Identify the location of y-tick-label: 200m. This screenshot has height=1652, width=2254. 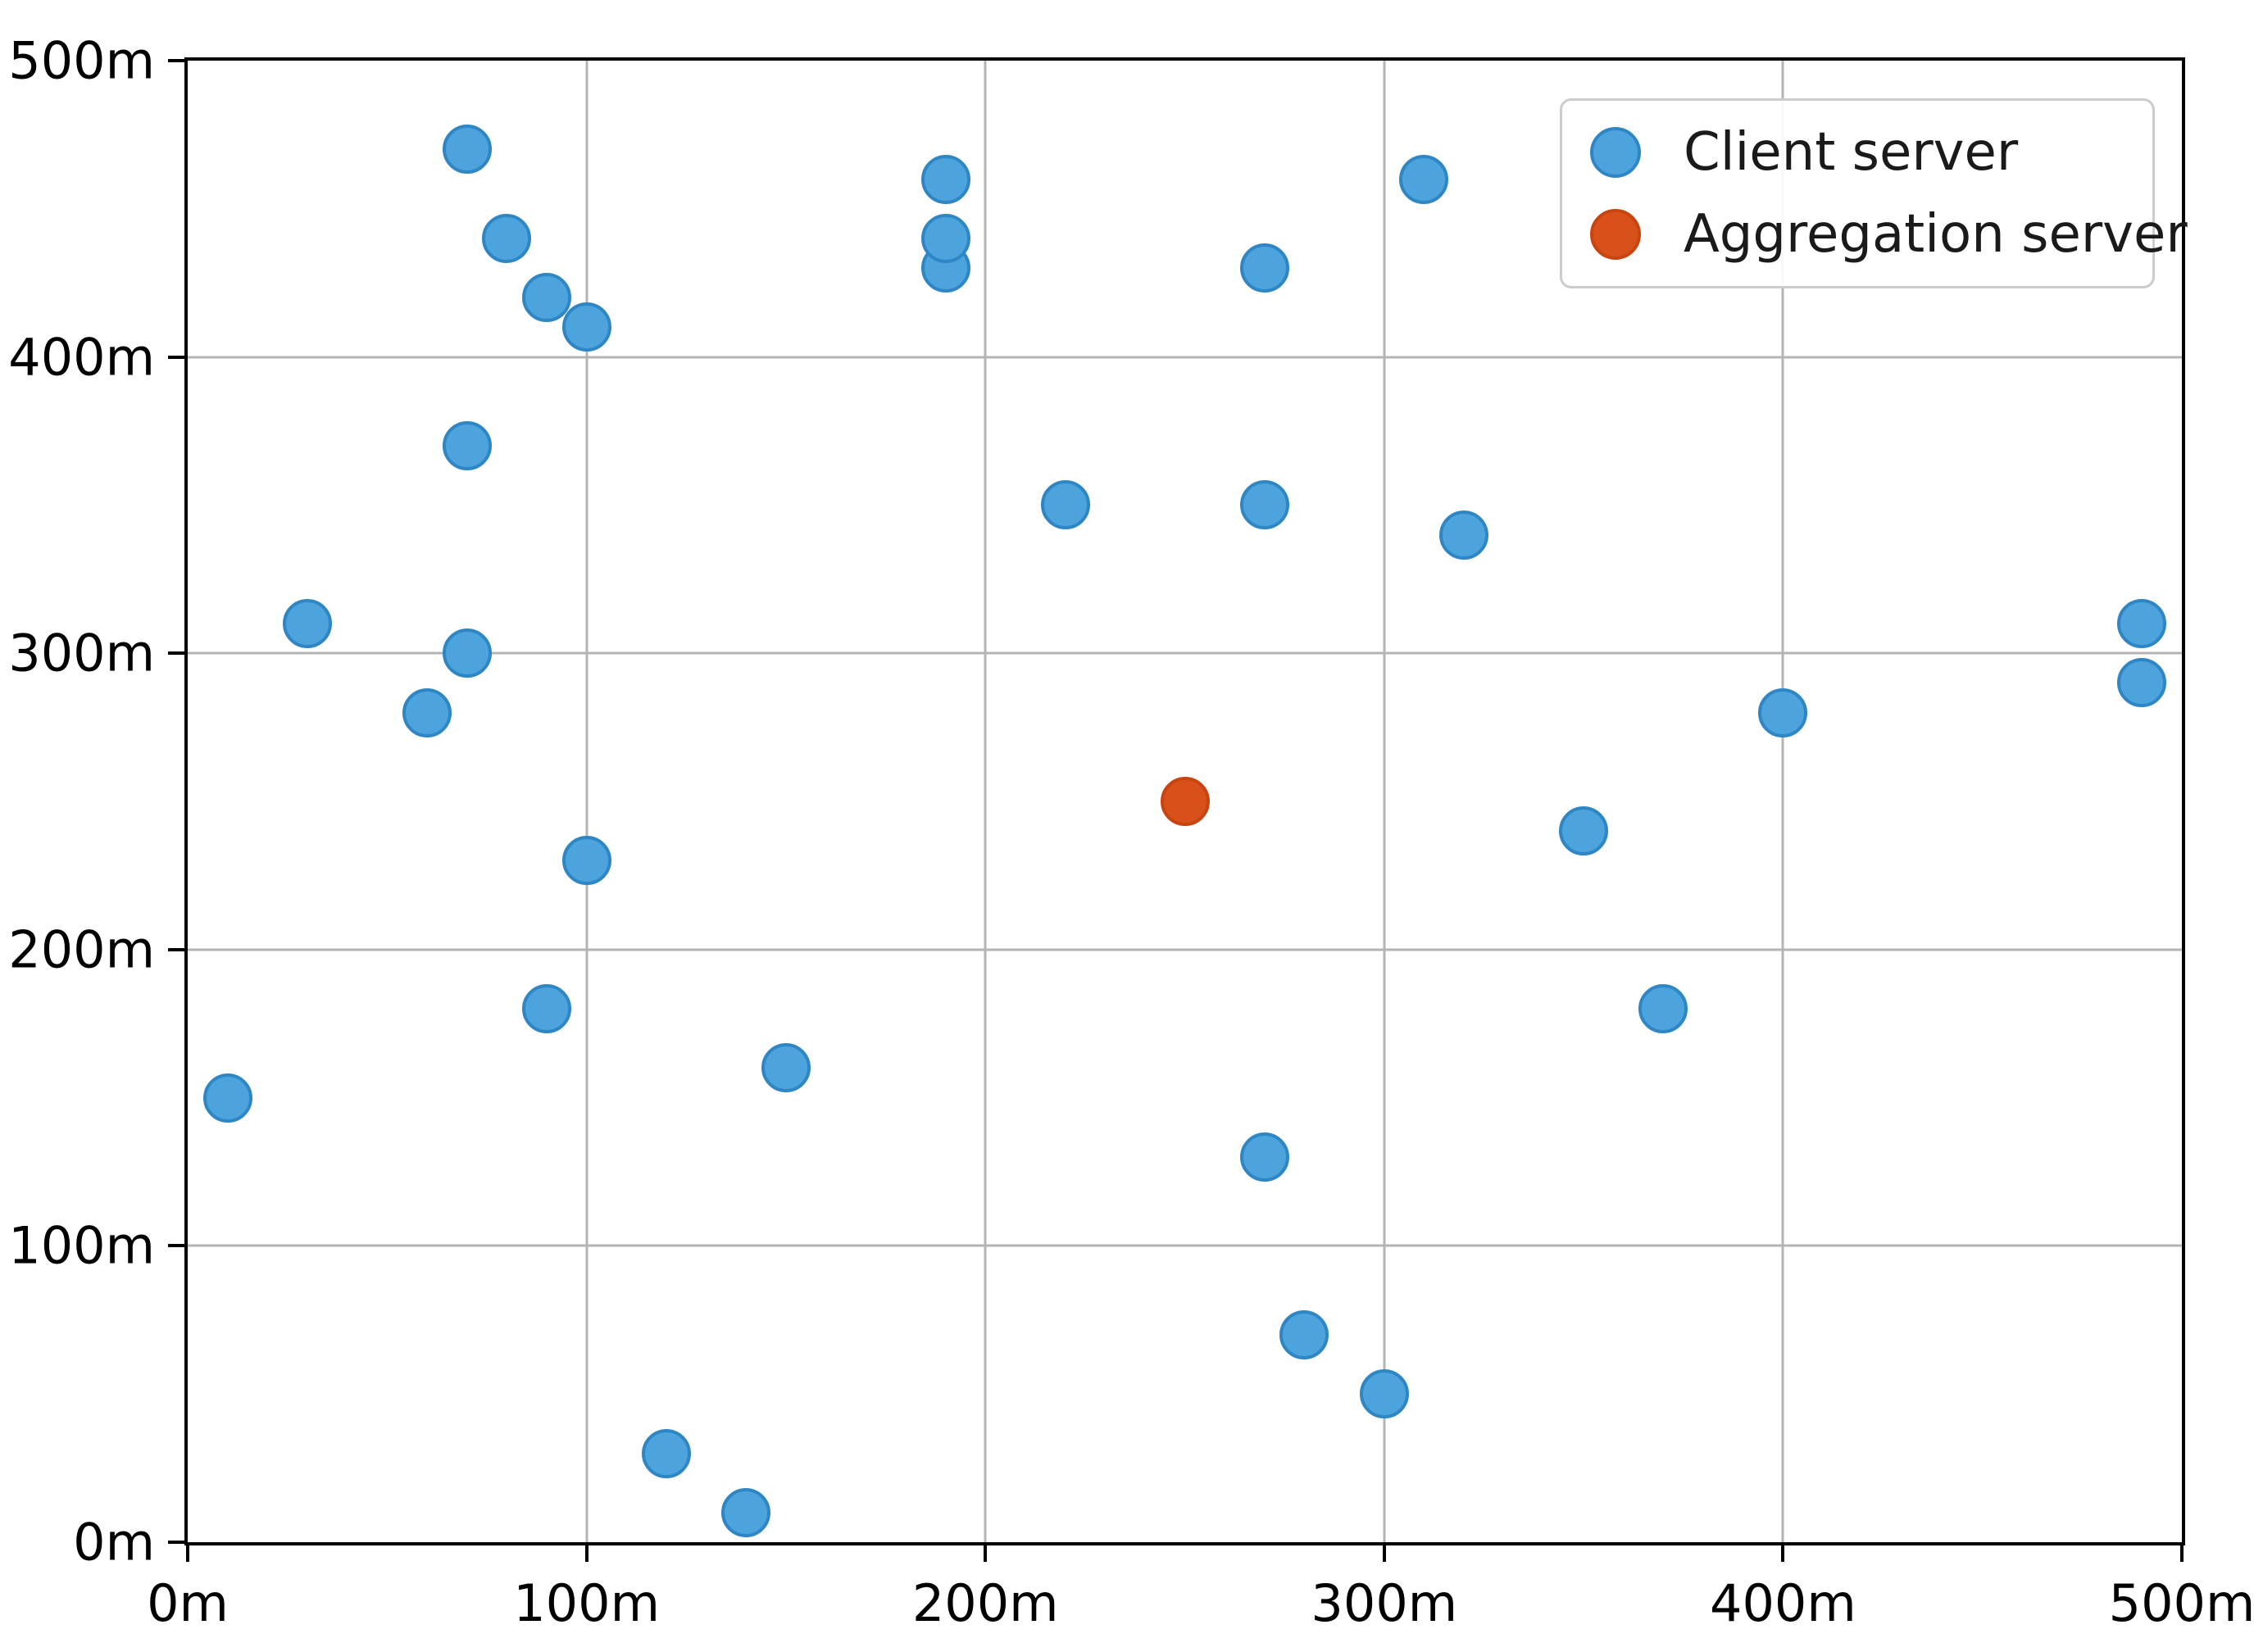
(81, 950).